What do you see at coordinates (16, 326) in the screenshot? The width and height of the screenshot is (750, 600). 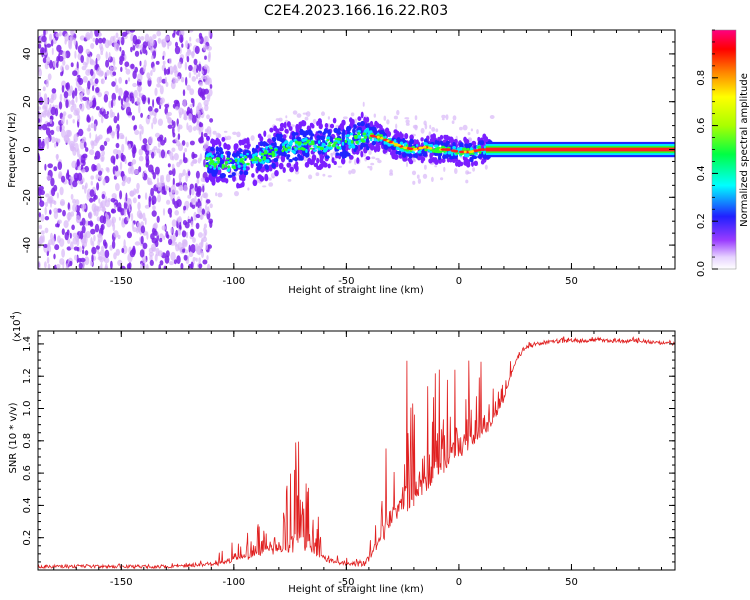 I see `snr-exponent-label: (x104)` at bounding box center [16, 326].